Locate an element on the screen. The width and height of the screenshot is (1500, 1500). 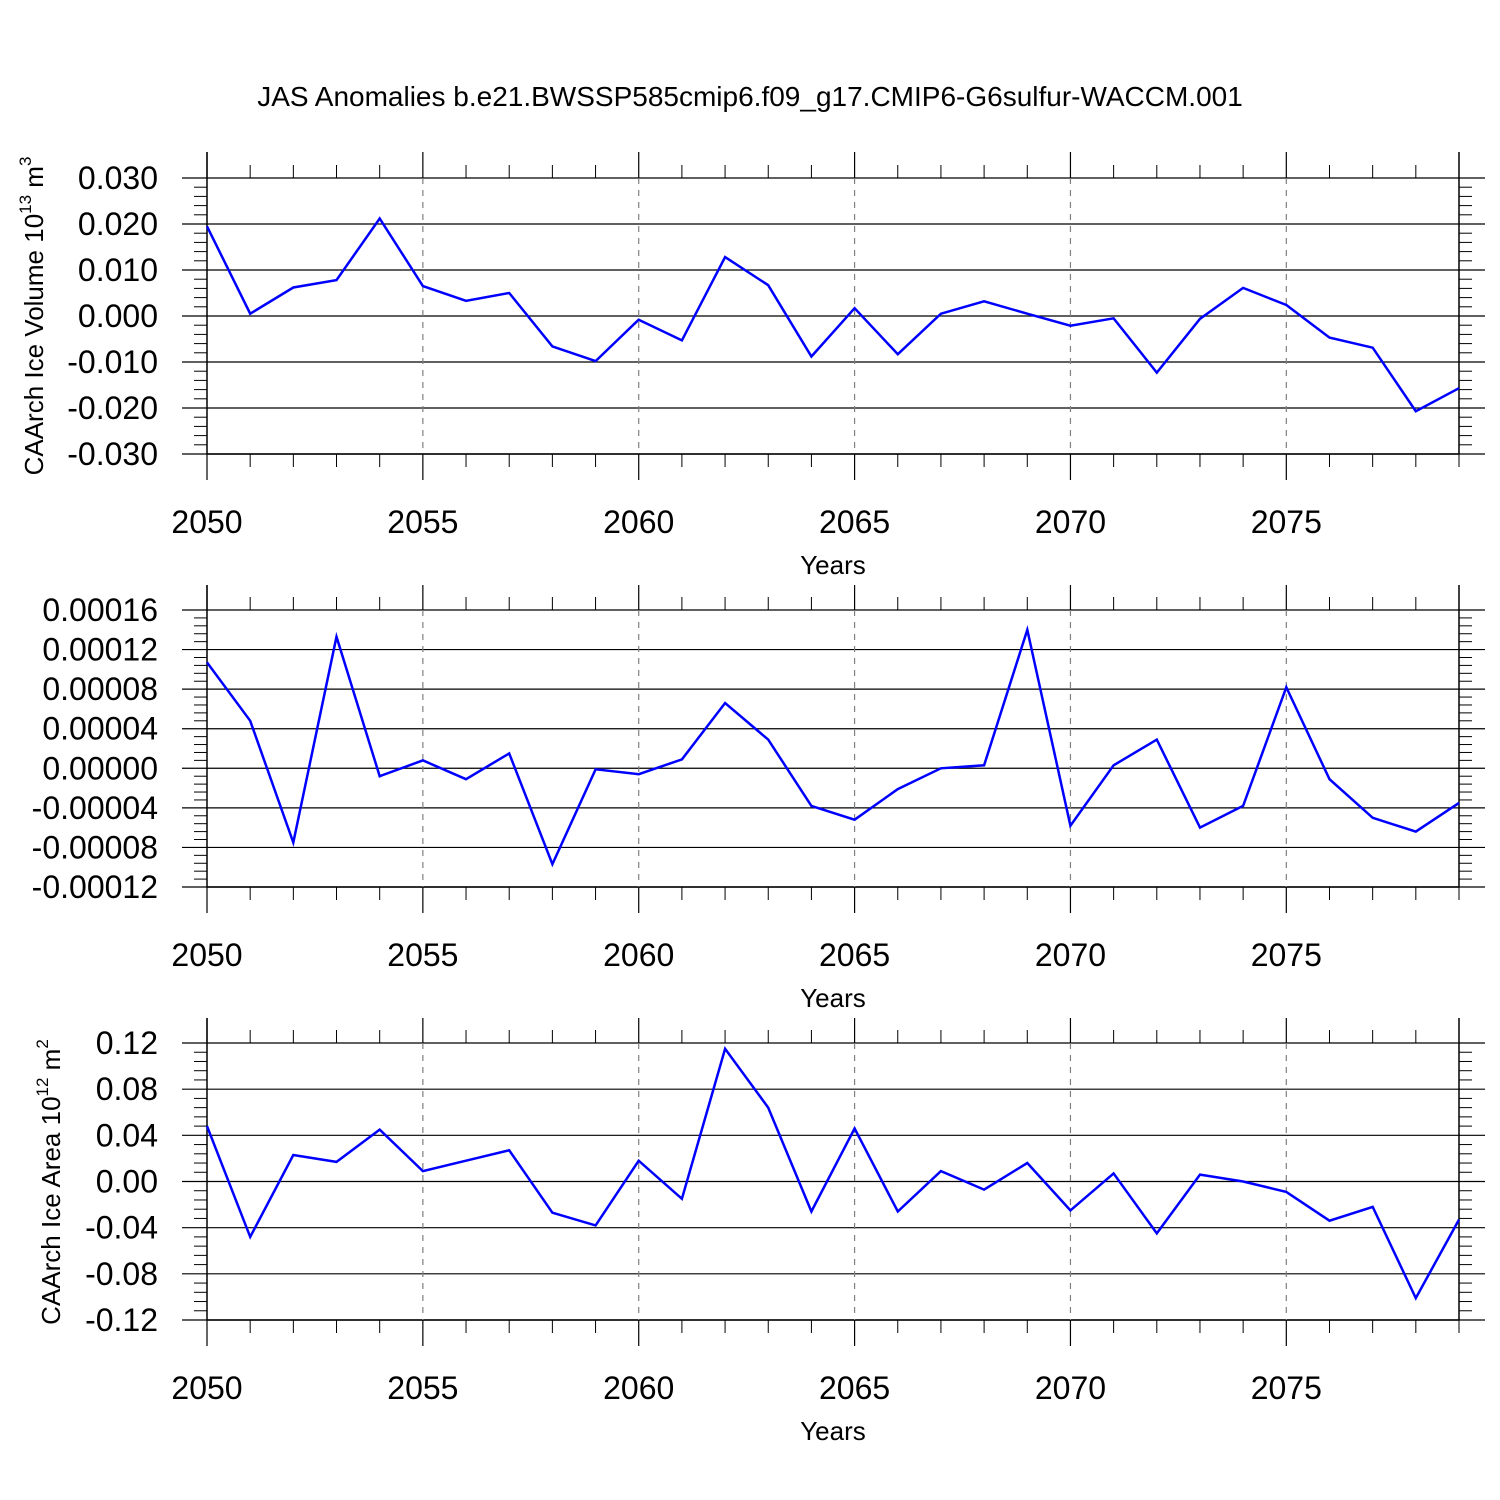
y-tick-label: 0.000 is located at coordinates (118, 316).